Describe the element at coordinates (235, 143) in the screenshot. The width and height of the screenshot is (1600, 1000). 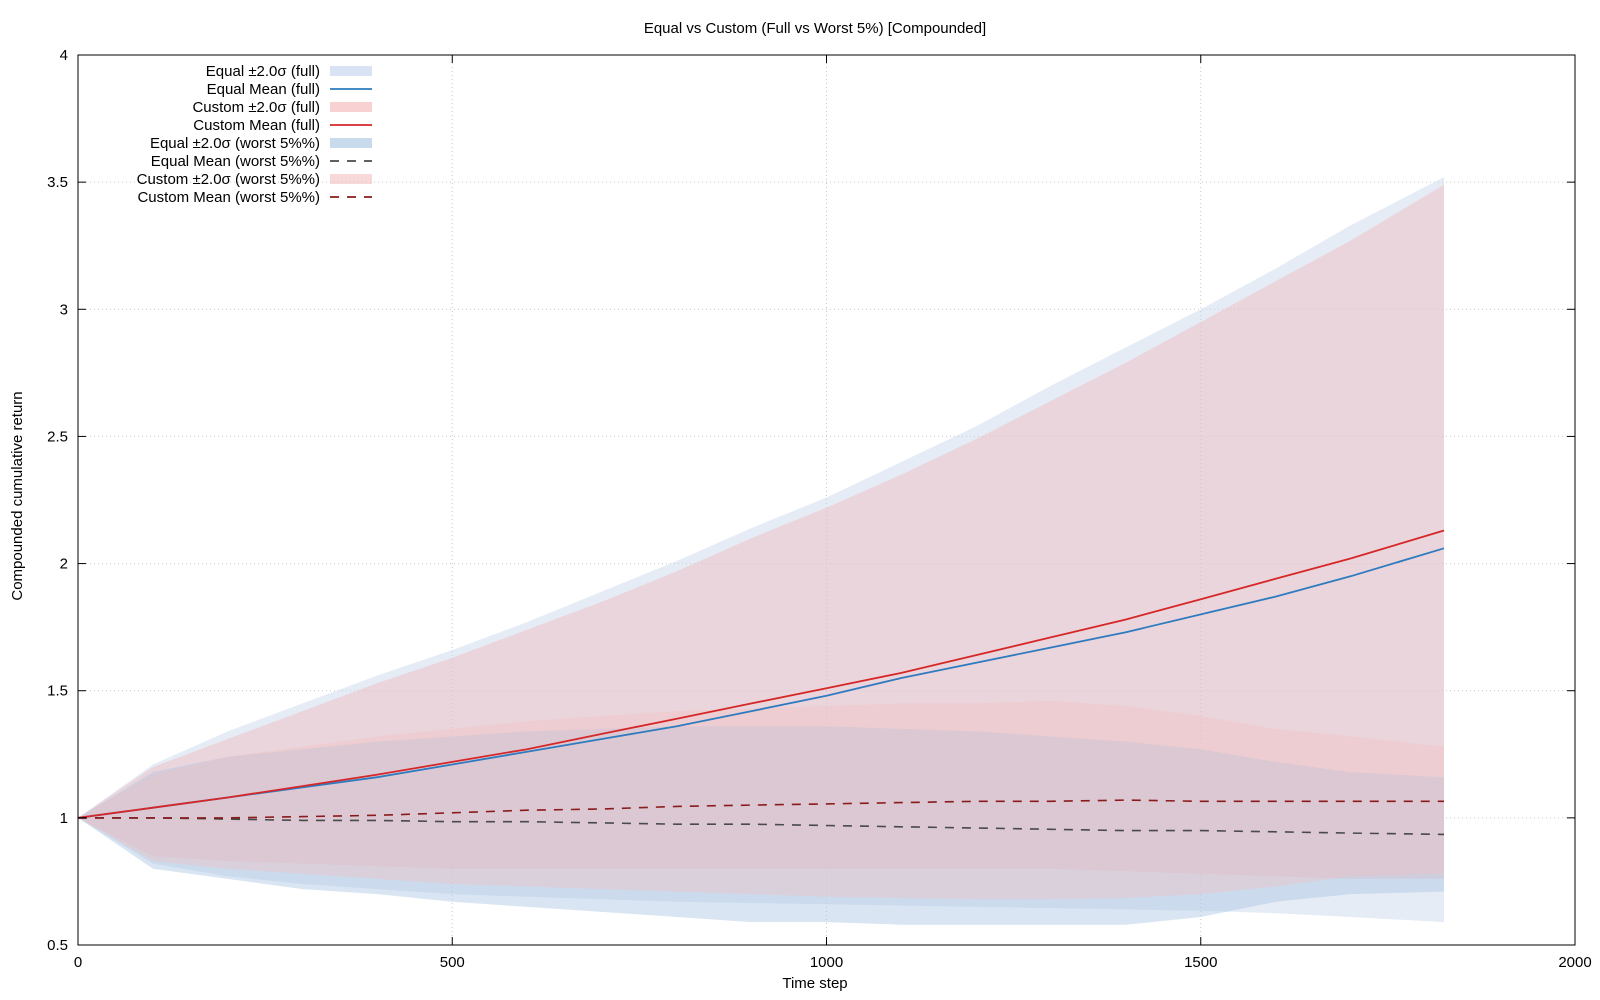
I see `legend-label: Equal ±2.0σ (worst 5%%)` at that location.